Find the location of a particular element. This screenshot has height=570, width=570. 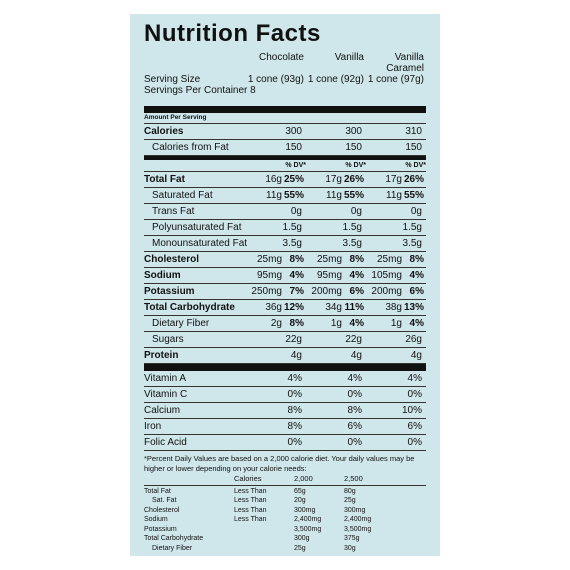

value-cell: 36g 12% is located at coordinates (276, 307).